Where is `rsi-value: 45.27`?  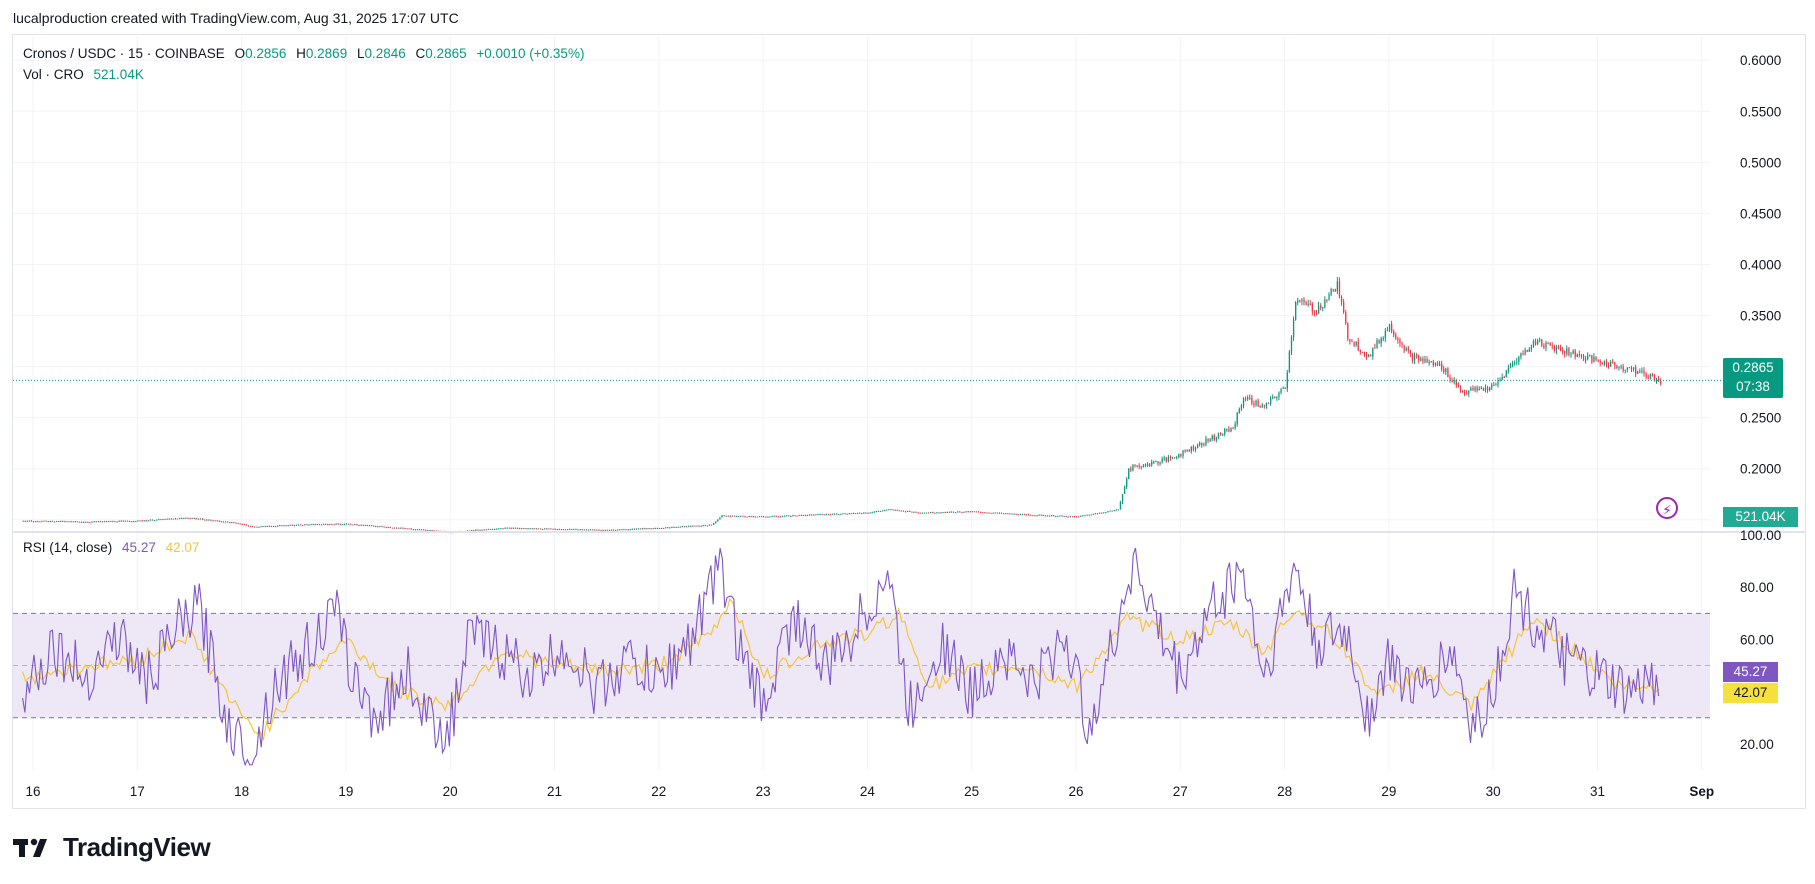
rsi-value: 45.27 is located at coordinates (139, 547).